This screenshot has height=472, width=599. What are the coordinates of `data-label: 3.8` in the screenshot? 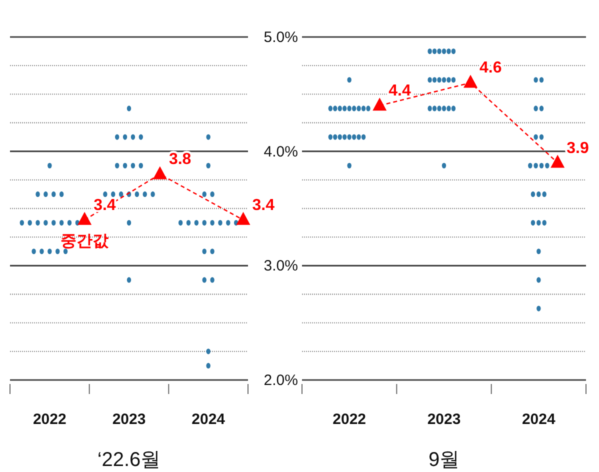 It's located at (180, 159).